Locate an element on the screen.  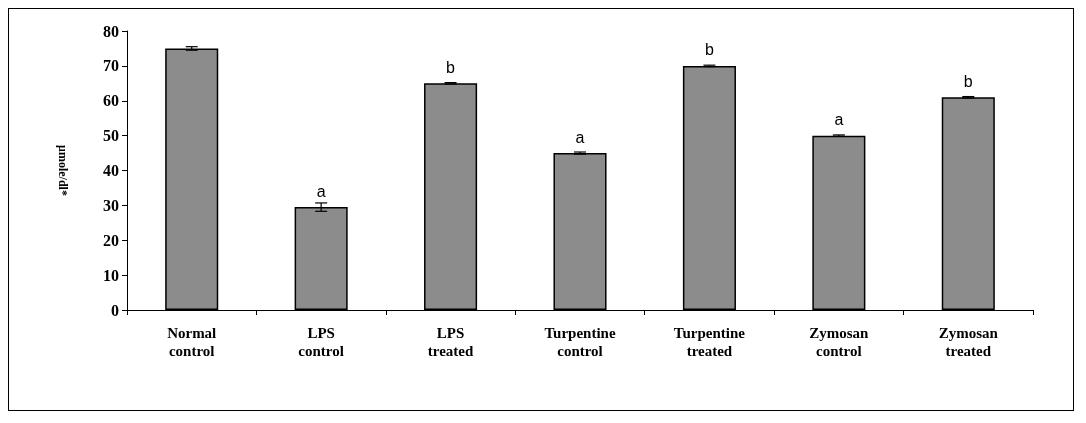
y-tick-label: 60 is located at coordinates (111, 101).